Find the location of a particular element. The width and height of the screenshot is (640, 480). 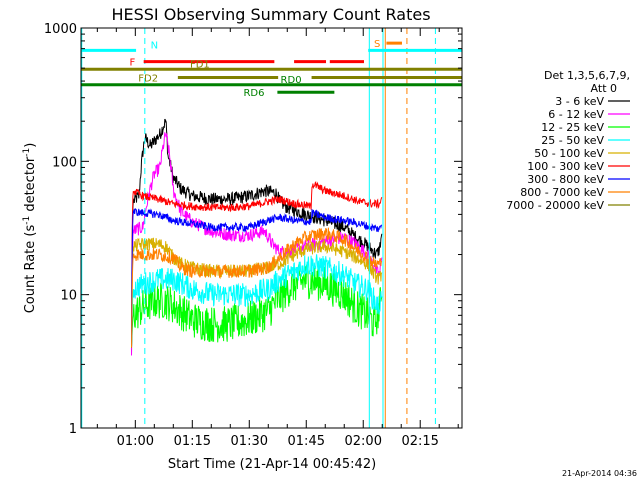

legend-header-1: Det 1,3,5,6,7,9, is located at coordinates (587, 75).